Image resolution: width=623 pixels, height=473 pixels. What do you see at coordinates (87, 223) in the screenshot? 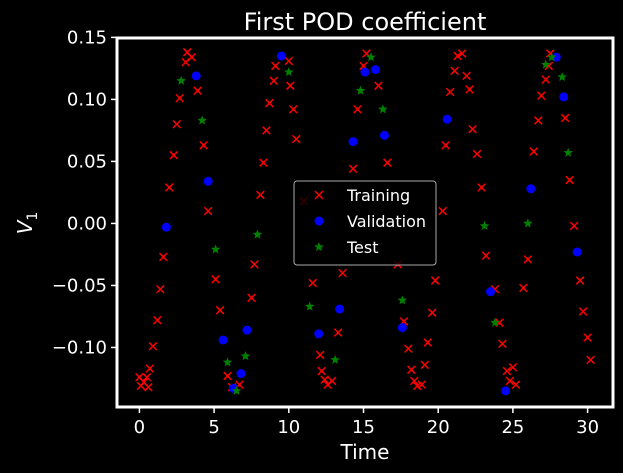
I see `y-tick-label-2: 0.00` at bounding box center [87, 223].